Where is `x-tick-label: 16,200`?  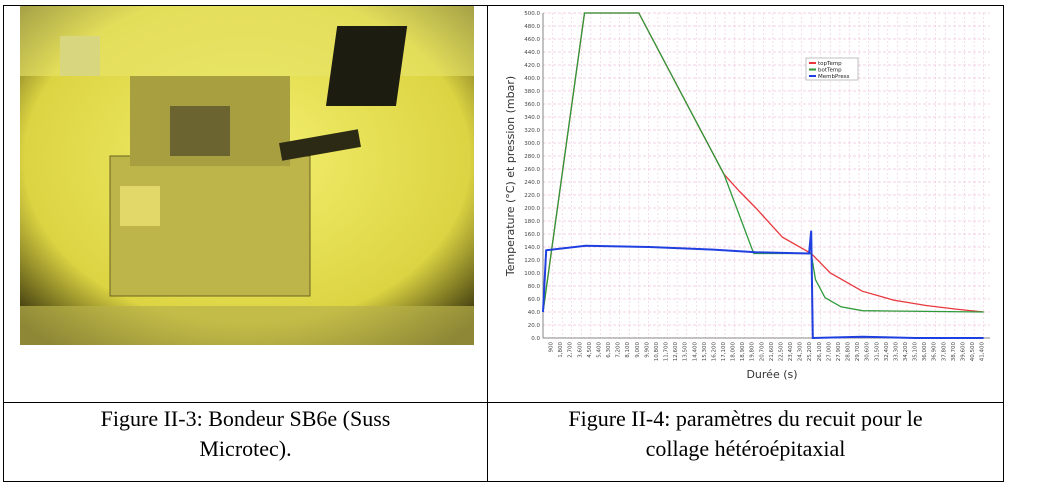 x-tick-label: 16,200 is located at coordinates (714, 352).